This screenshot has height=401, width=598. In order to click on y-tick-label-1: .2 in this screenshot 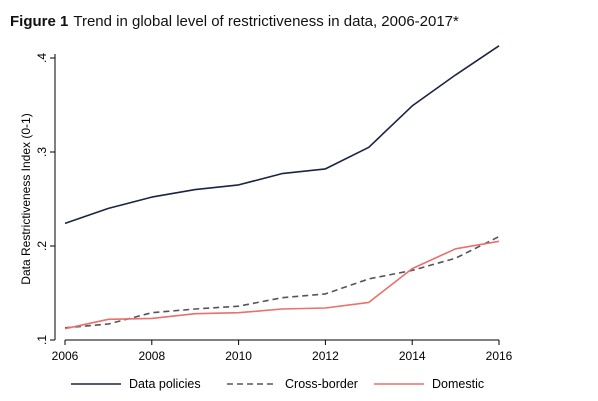, I will do `click(42, 246)`.